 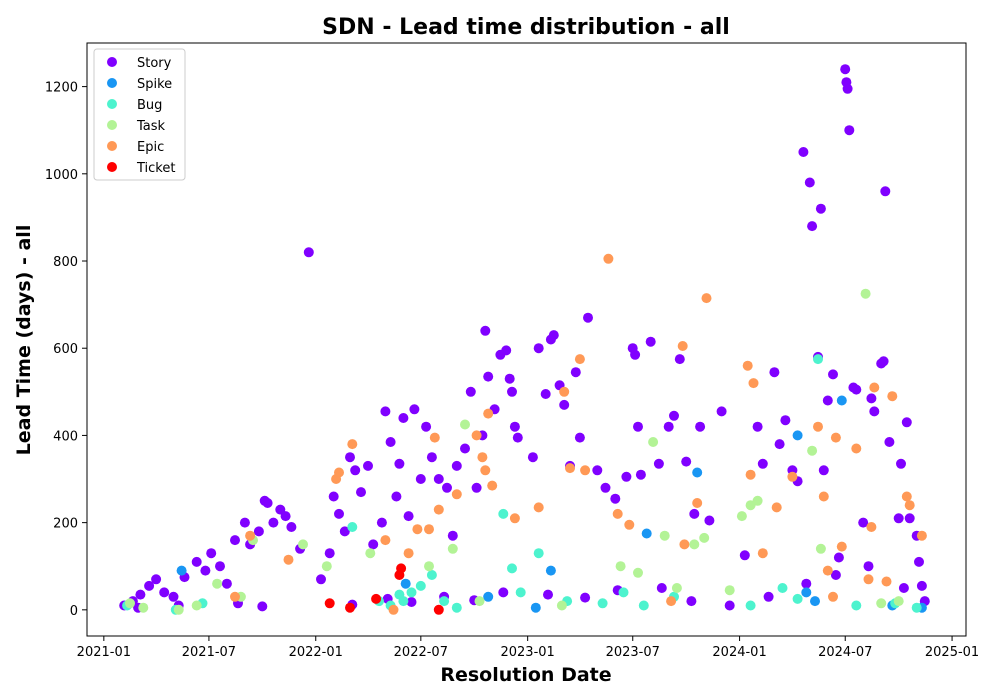 What do you see at coordinates (209, 652) in the screenshot?
I see `x-tick-label: 2021-07` at bounding box center [209, 652].